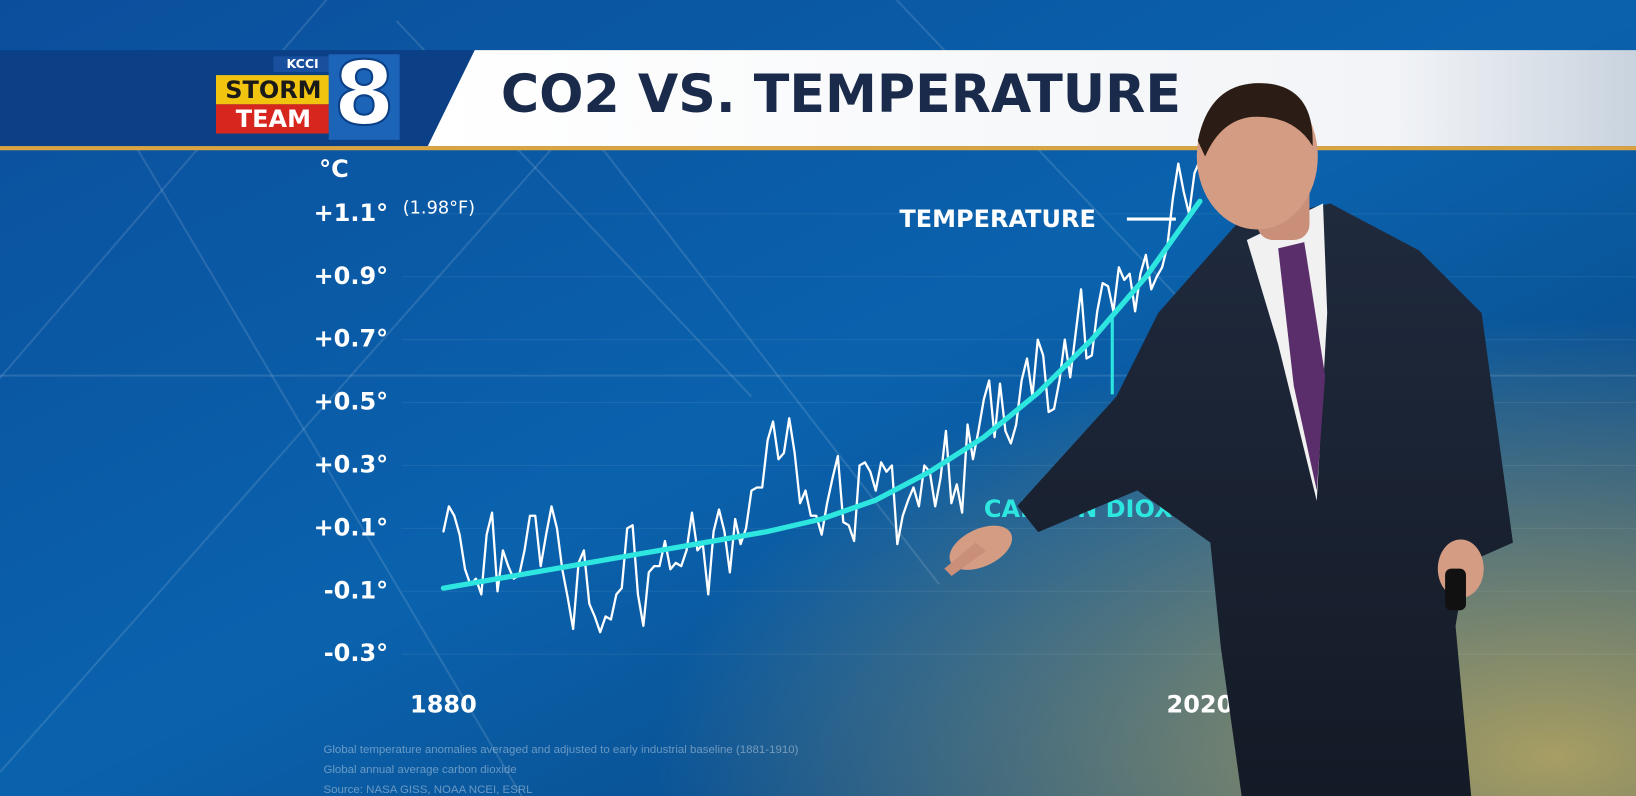  Describe the element at coordinates (364, 97) in the screenshot. I see `logo-number-box` at that location.